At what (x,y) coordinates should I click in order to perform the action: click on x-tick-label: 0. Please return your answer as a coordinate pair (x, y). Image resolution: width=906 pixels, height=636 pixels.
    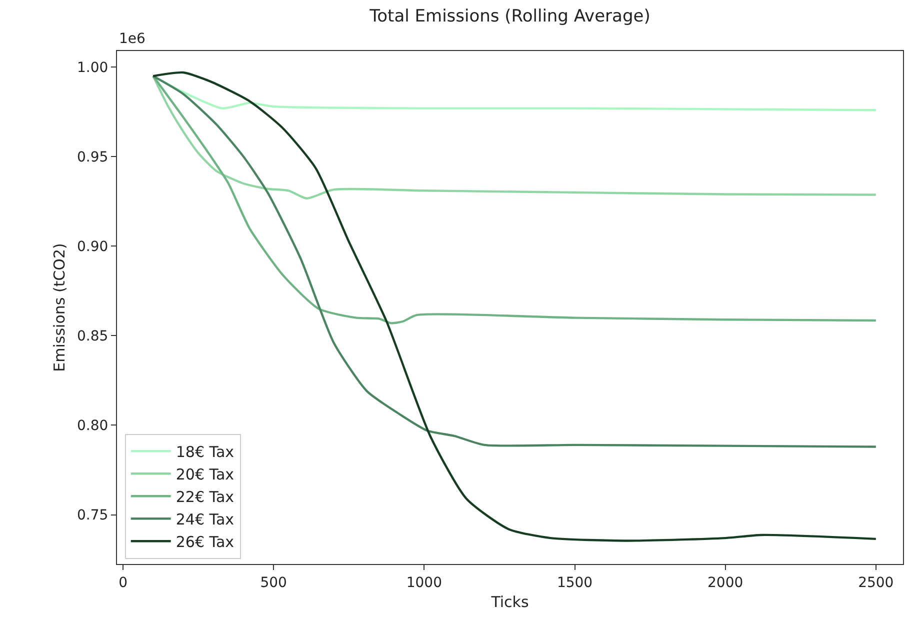
    Looking at the image, I should click on (123, 582).